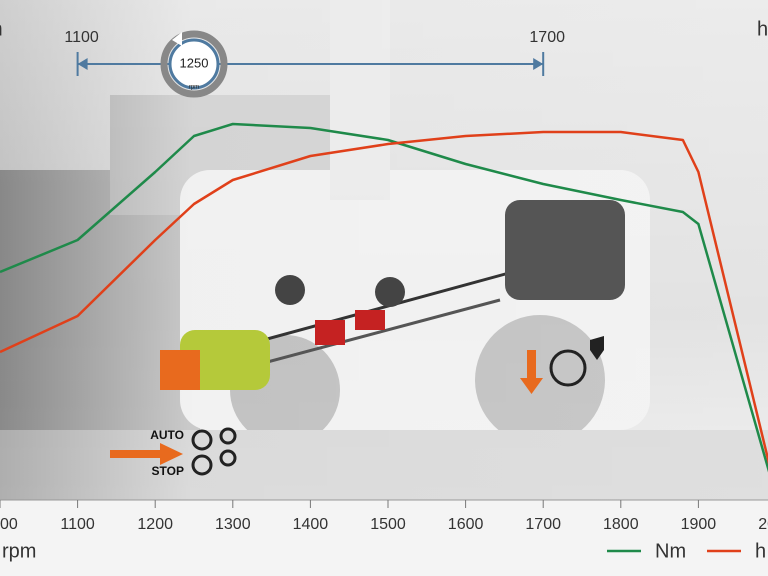  I want to click on x-tick-label: 1900, so click(699, 524).